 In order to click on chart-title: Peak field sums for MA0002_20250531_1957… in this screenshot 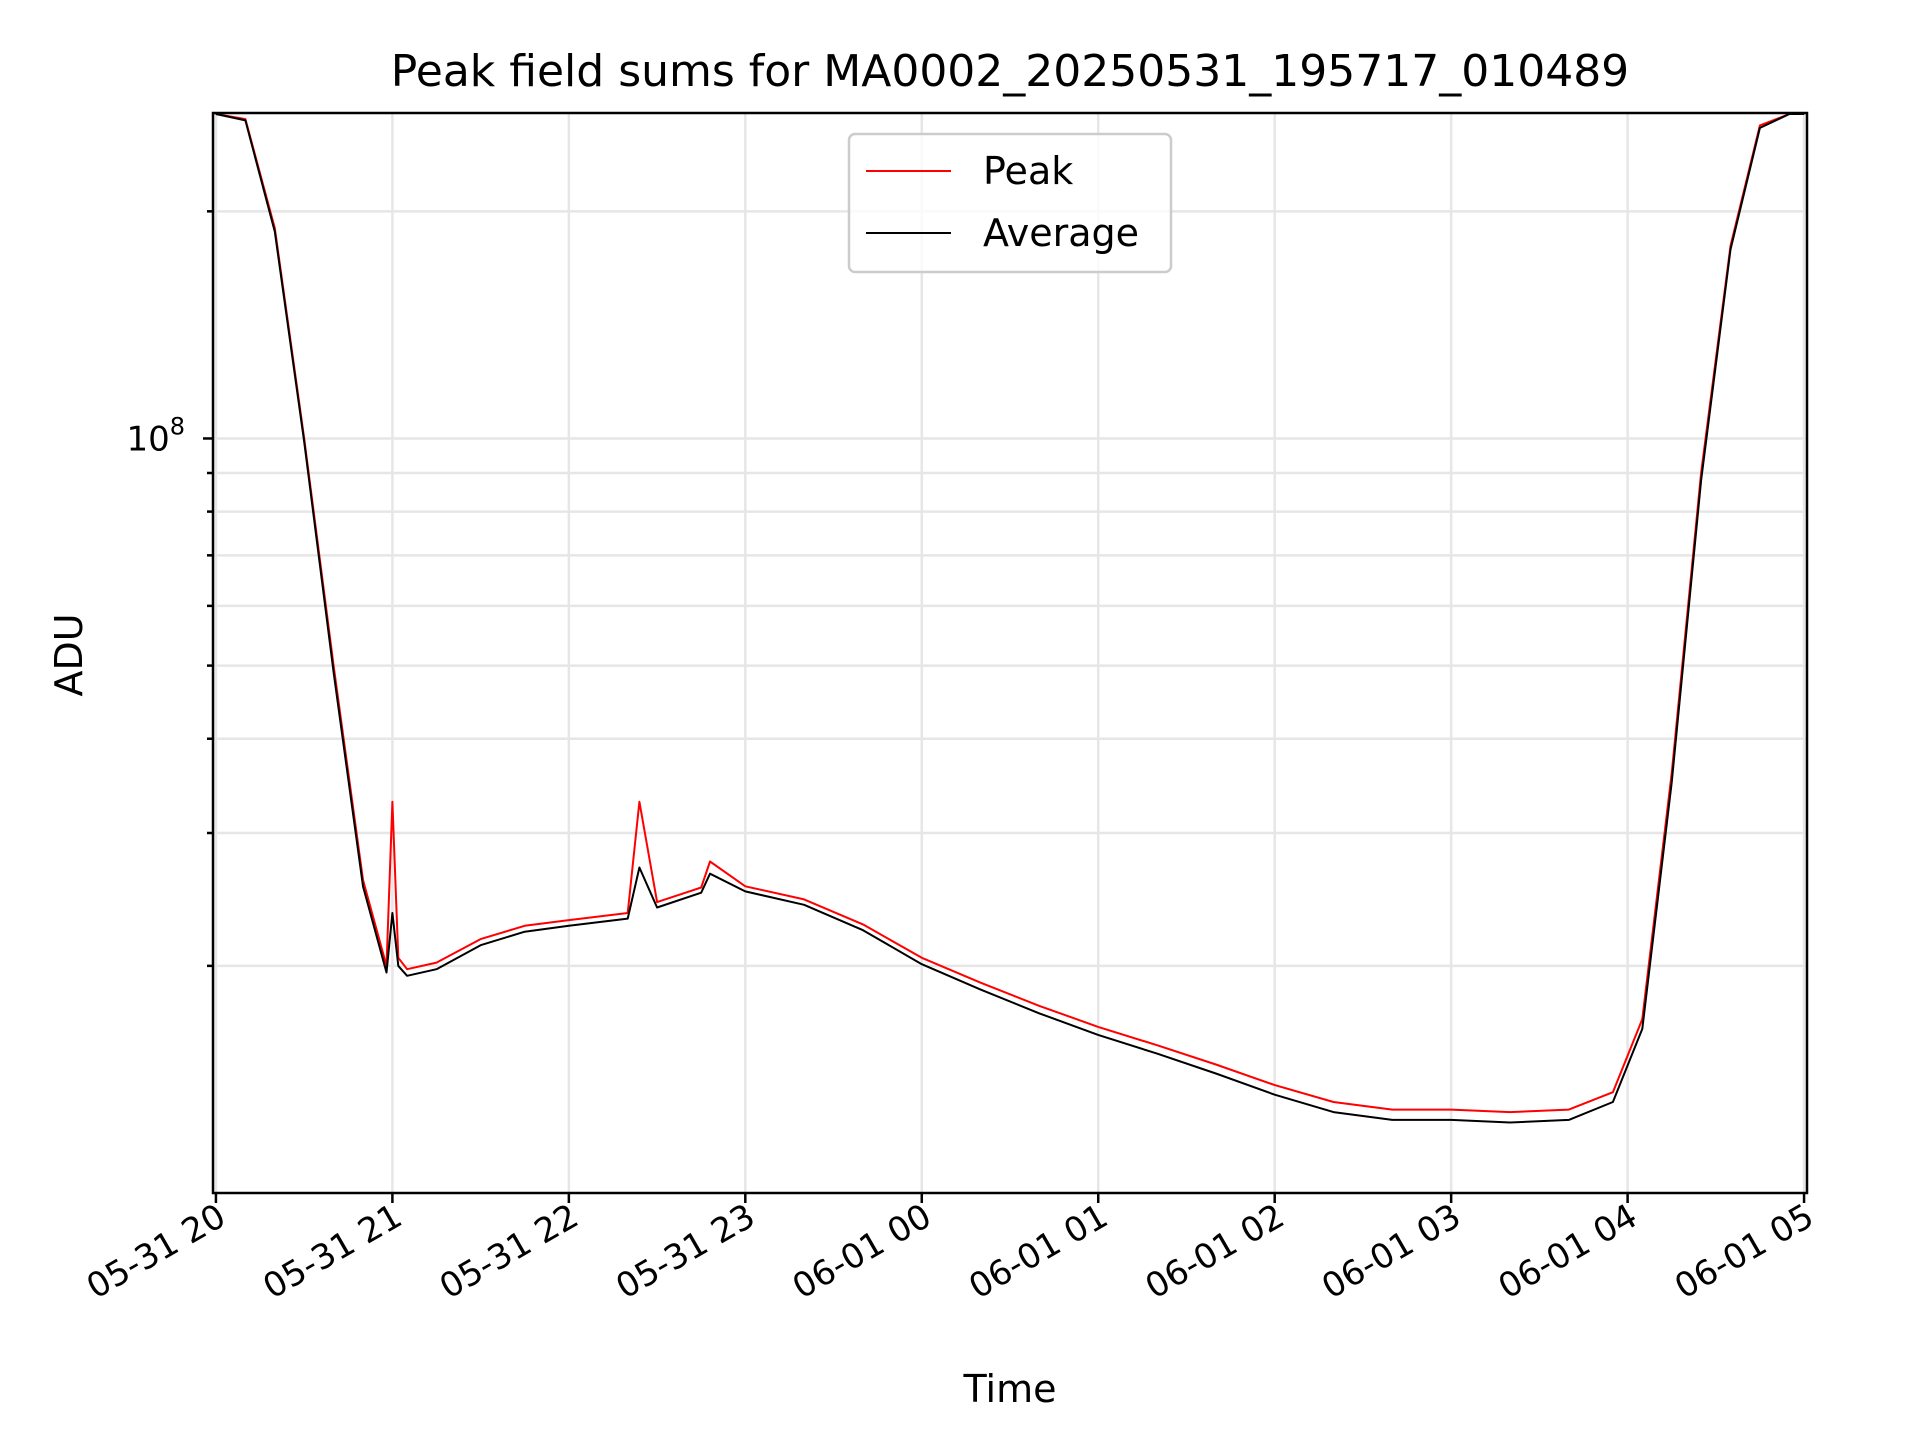, I will do `click(1010, 71)`.